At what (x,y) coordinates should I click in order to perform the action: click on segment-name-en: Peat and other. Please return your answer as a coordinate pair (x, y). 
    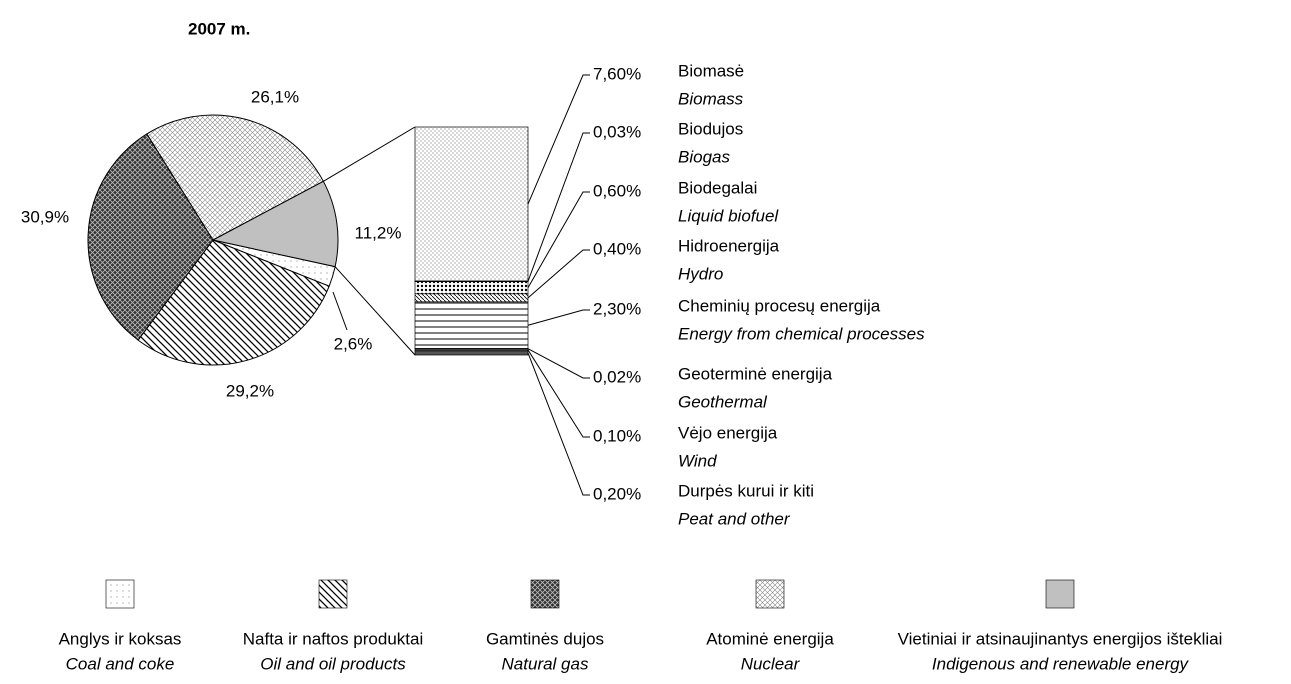
    Looking at the image, I should click on (734, 518).